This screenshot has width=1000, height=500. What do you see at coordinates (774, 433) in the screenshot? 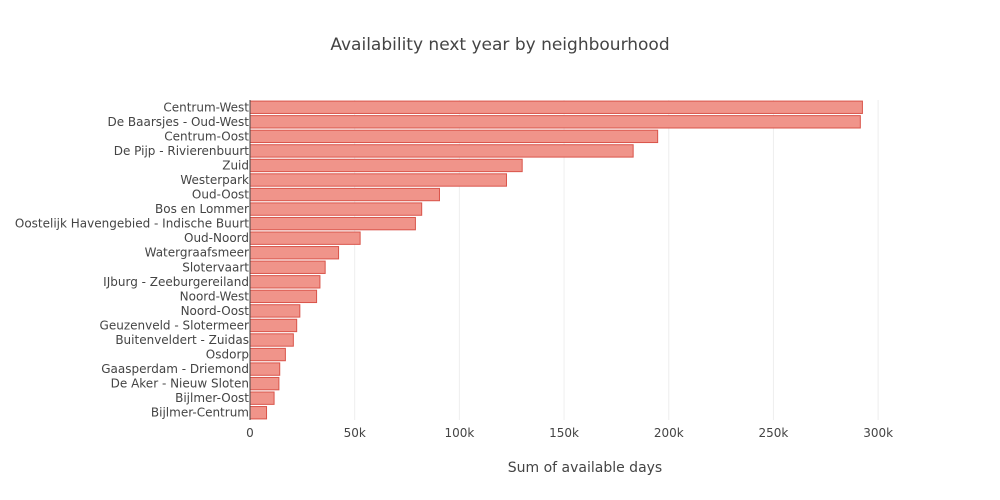
I see `x-tick-label: 250k` at bounding box center [774, 433].